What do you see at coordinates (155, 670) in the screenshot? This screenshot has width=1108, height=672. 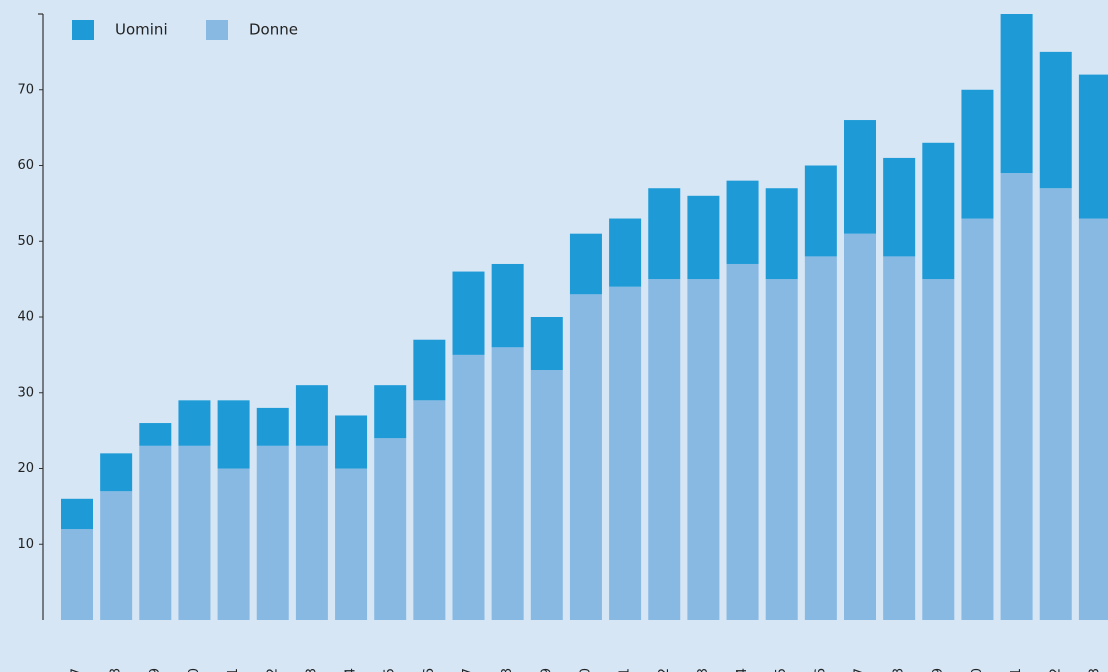 I see `x-tick-label: 1999` at bounding box center [155, 670].